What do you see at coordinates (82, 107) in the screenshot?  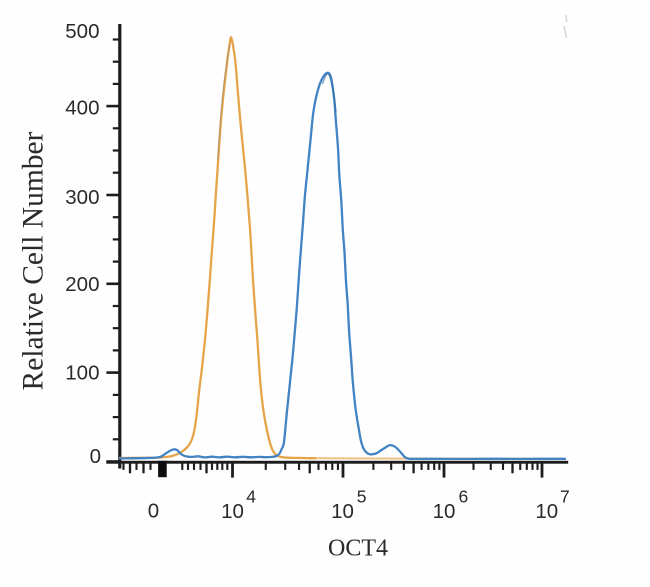 I see `svg-text: 400` at bounding box center [82, 107].